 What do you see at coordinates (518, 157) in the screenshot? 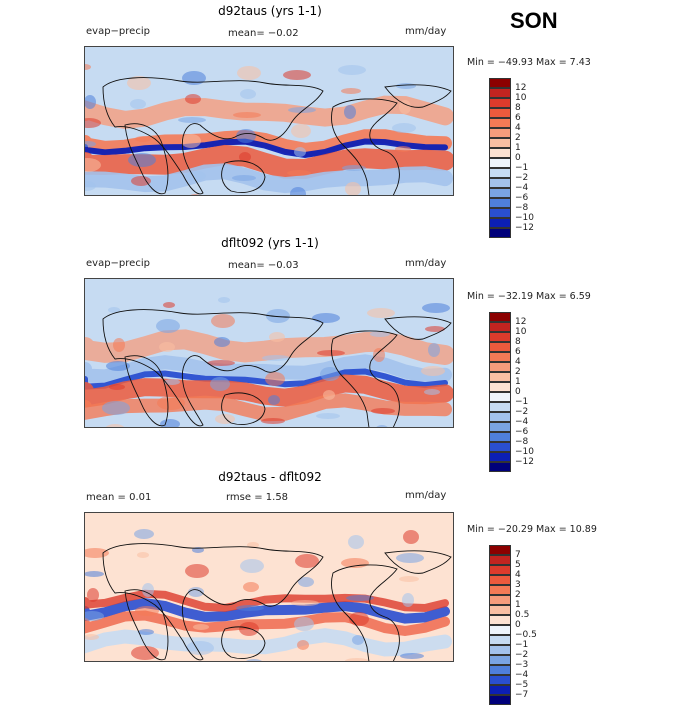
I see `colorbar-tick-label: 0` at bounding box center [518, 157].